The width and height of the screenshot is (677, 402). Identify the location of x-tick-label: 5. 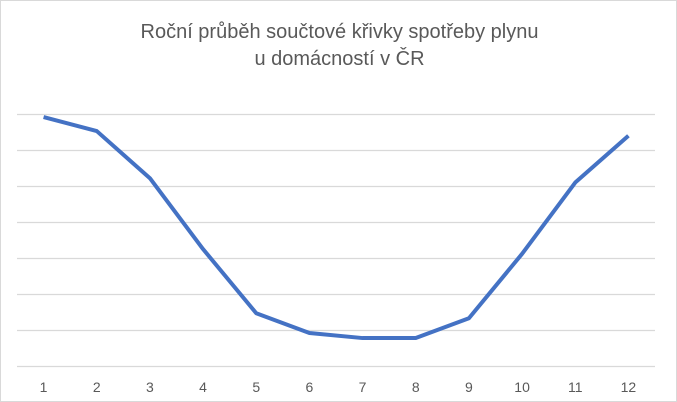
(256, 387).